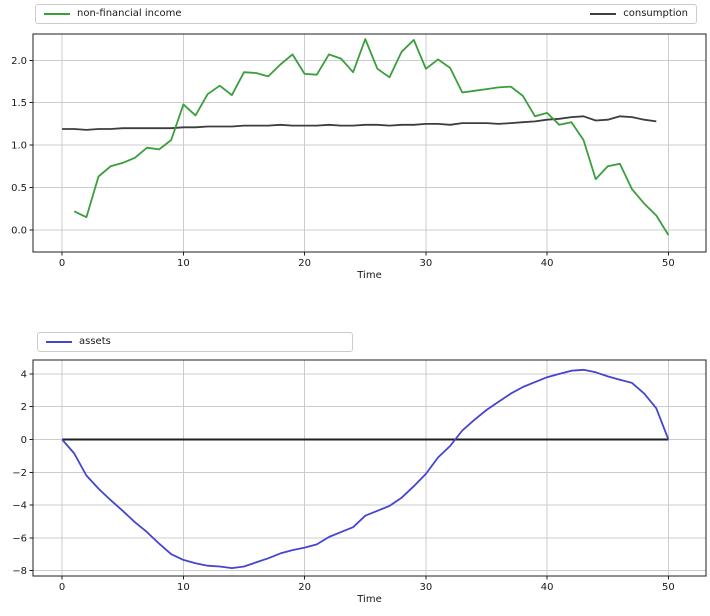 The height and width of the screenshot is (616, 710). What do you see at coordinates (19, 571) in the screenshot?
I see `y-tick-label: −8` at bounding box center [19, 571].